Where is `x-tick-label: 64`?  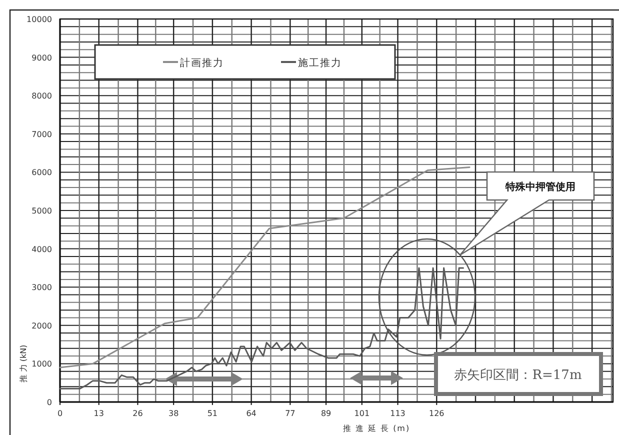 x-tick-label: 64 is located at coordinates (251, 413).